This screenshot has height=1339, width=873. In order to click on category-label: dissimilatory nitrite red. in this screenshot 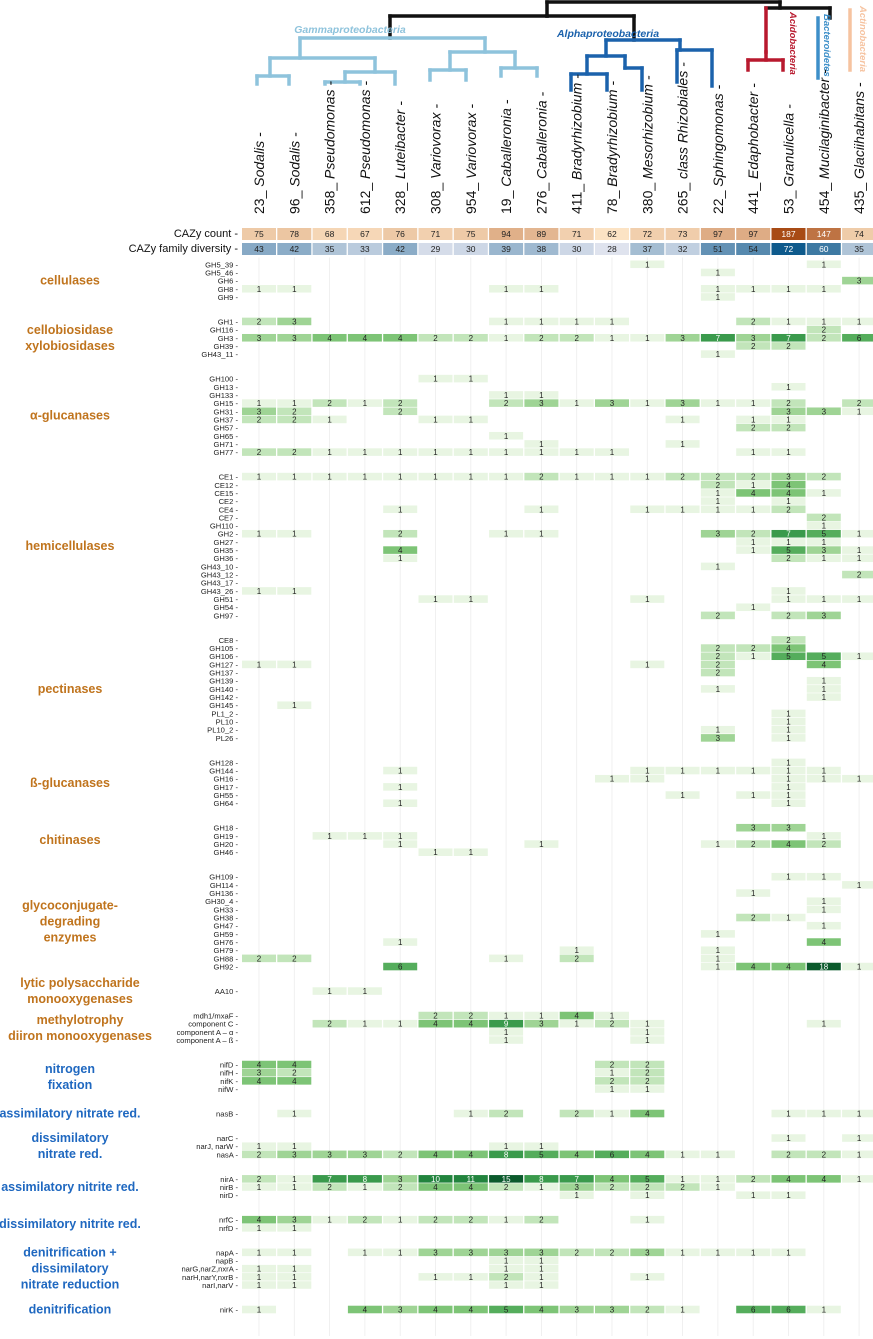, I will do `click(70, 1224)`.